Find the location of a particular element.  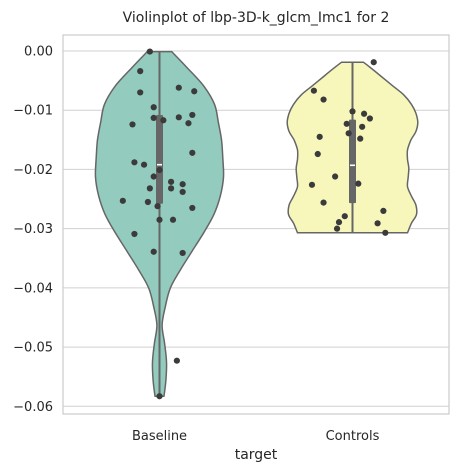

x-axis-label: target is located at coordinates (256, 455).